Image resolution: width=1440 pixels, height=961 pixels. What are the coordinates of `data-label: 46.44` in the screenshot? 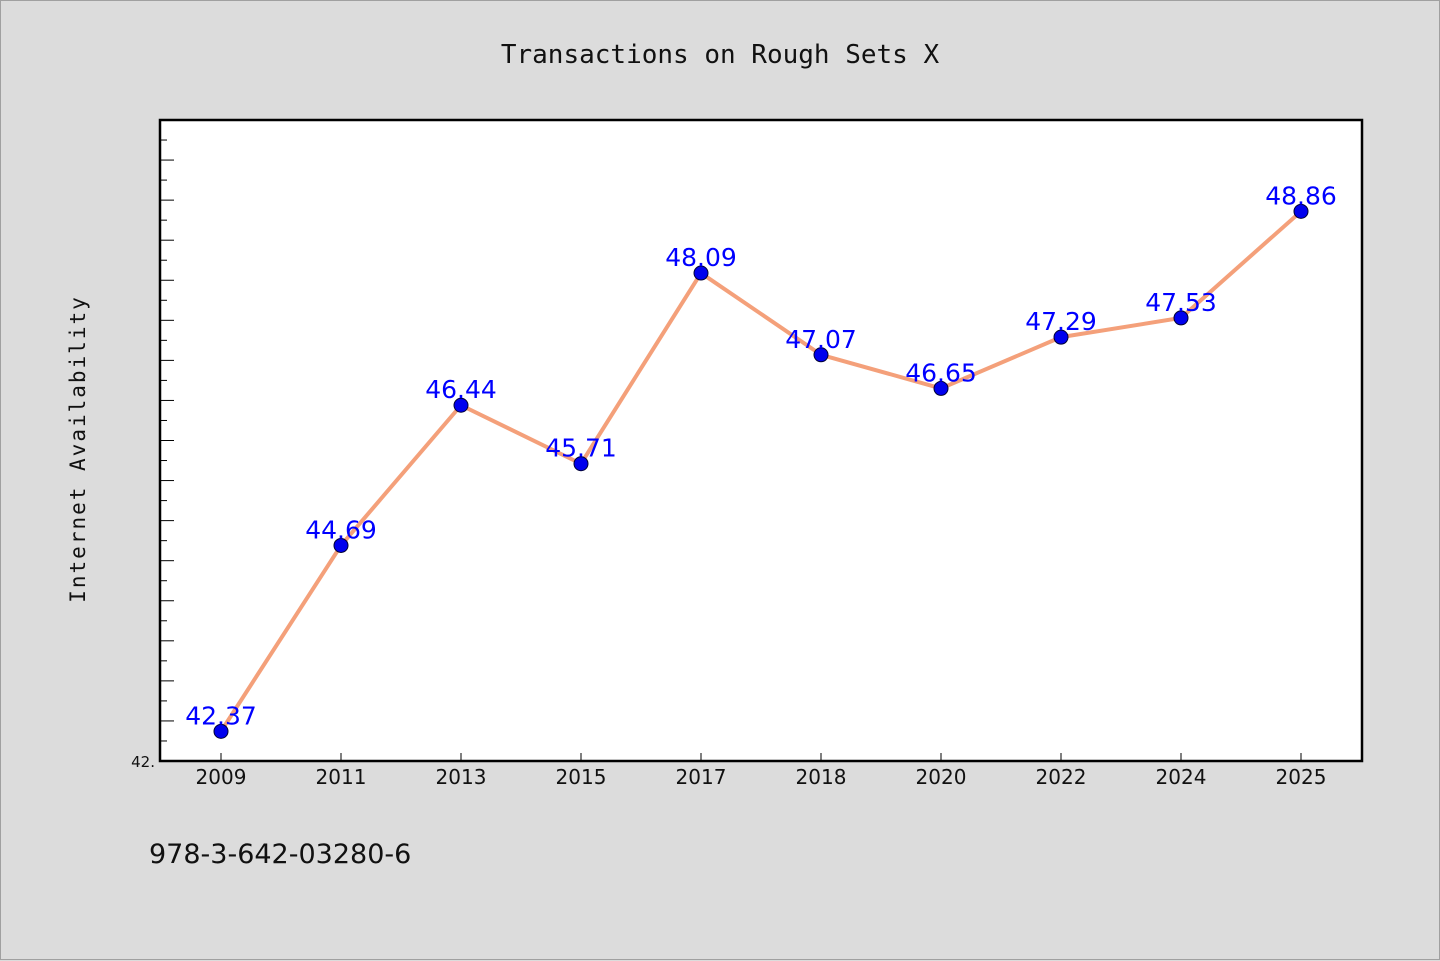 It's located at (461, 389).